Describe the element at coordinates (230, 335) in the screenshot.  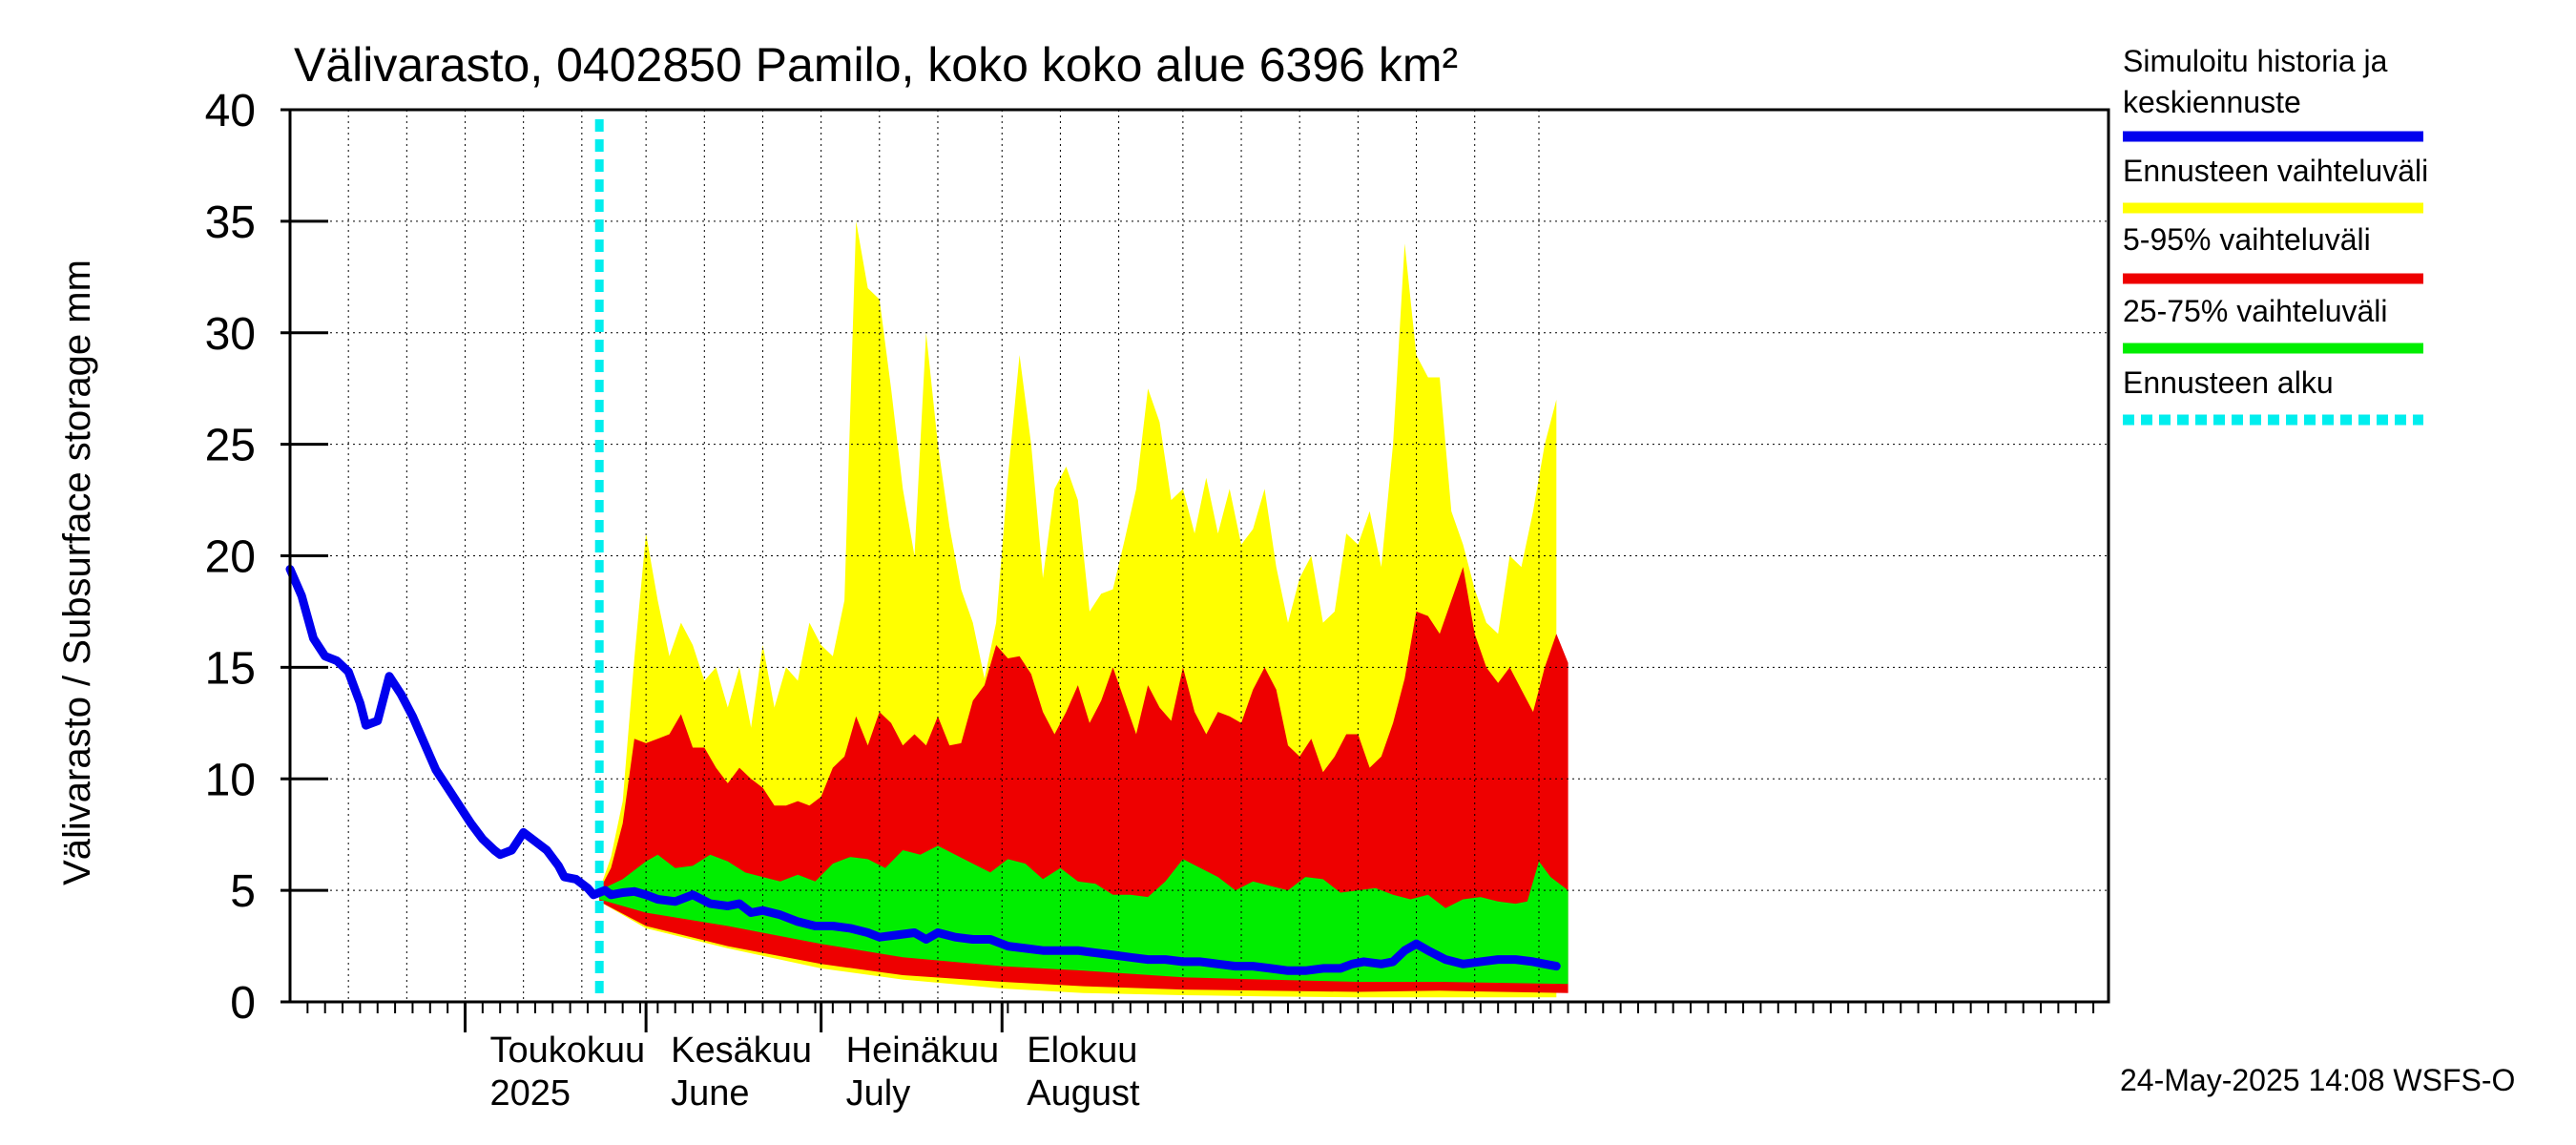
I see `y-tick-label: 30` at that location.